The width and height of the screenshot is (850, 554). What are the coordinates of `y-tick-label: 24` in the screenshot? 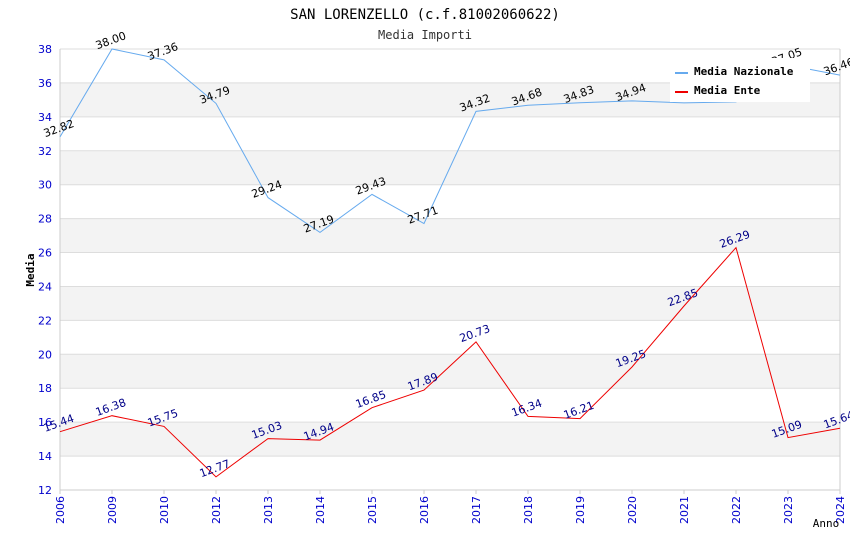 It's located at (45, 286).